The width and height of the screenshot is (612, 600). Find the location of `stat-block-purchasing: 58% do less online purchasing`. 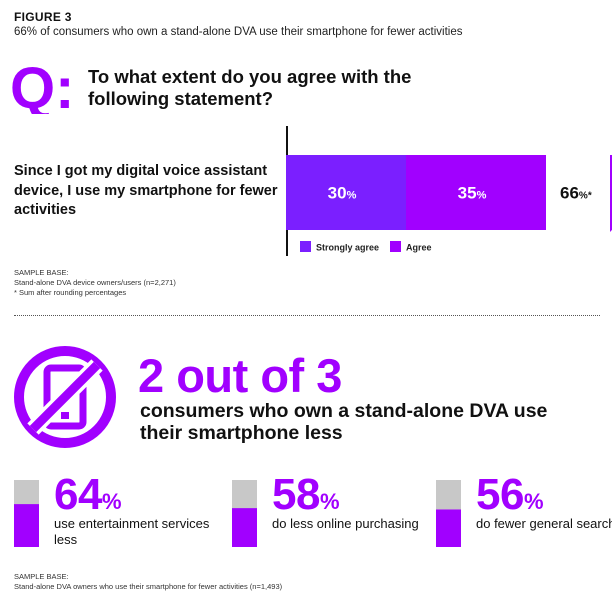

stat-block-purchasing: 58% do less online purchasing is located at coordinates (327, 515).